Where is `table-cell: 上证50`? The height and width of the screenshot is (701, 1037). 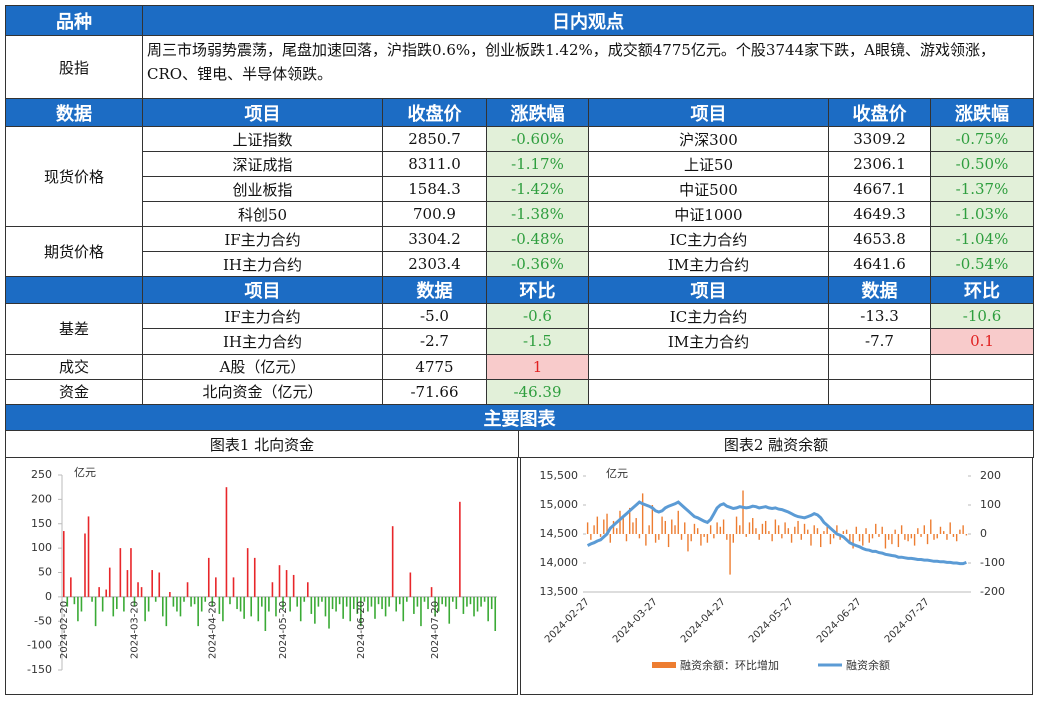 table-cell: 上证50 is located at coordinates (708, 164).